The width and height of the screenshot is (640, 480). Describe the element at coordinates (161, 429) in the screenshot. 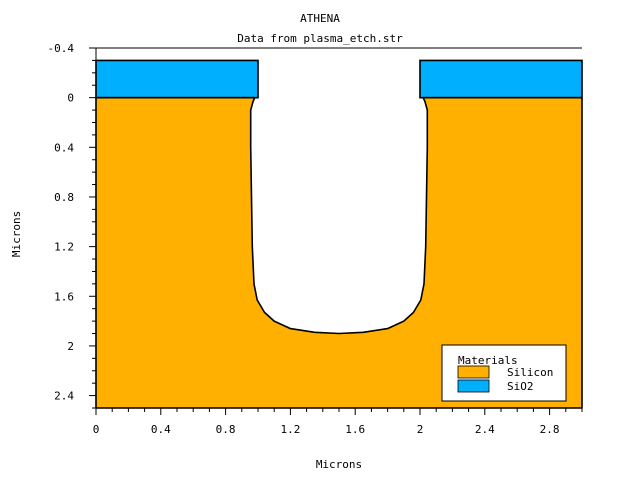

I see `x-tick-label: 0.4` at that location.